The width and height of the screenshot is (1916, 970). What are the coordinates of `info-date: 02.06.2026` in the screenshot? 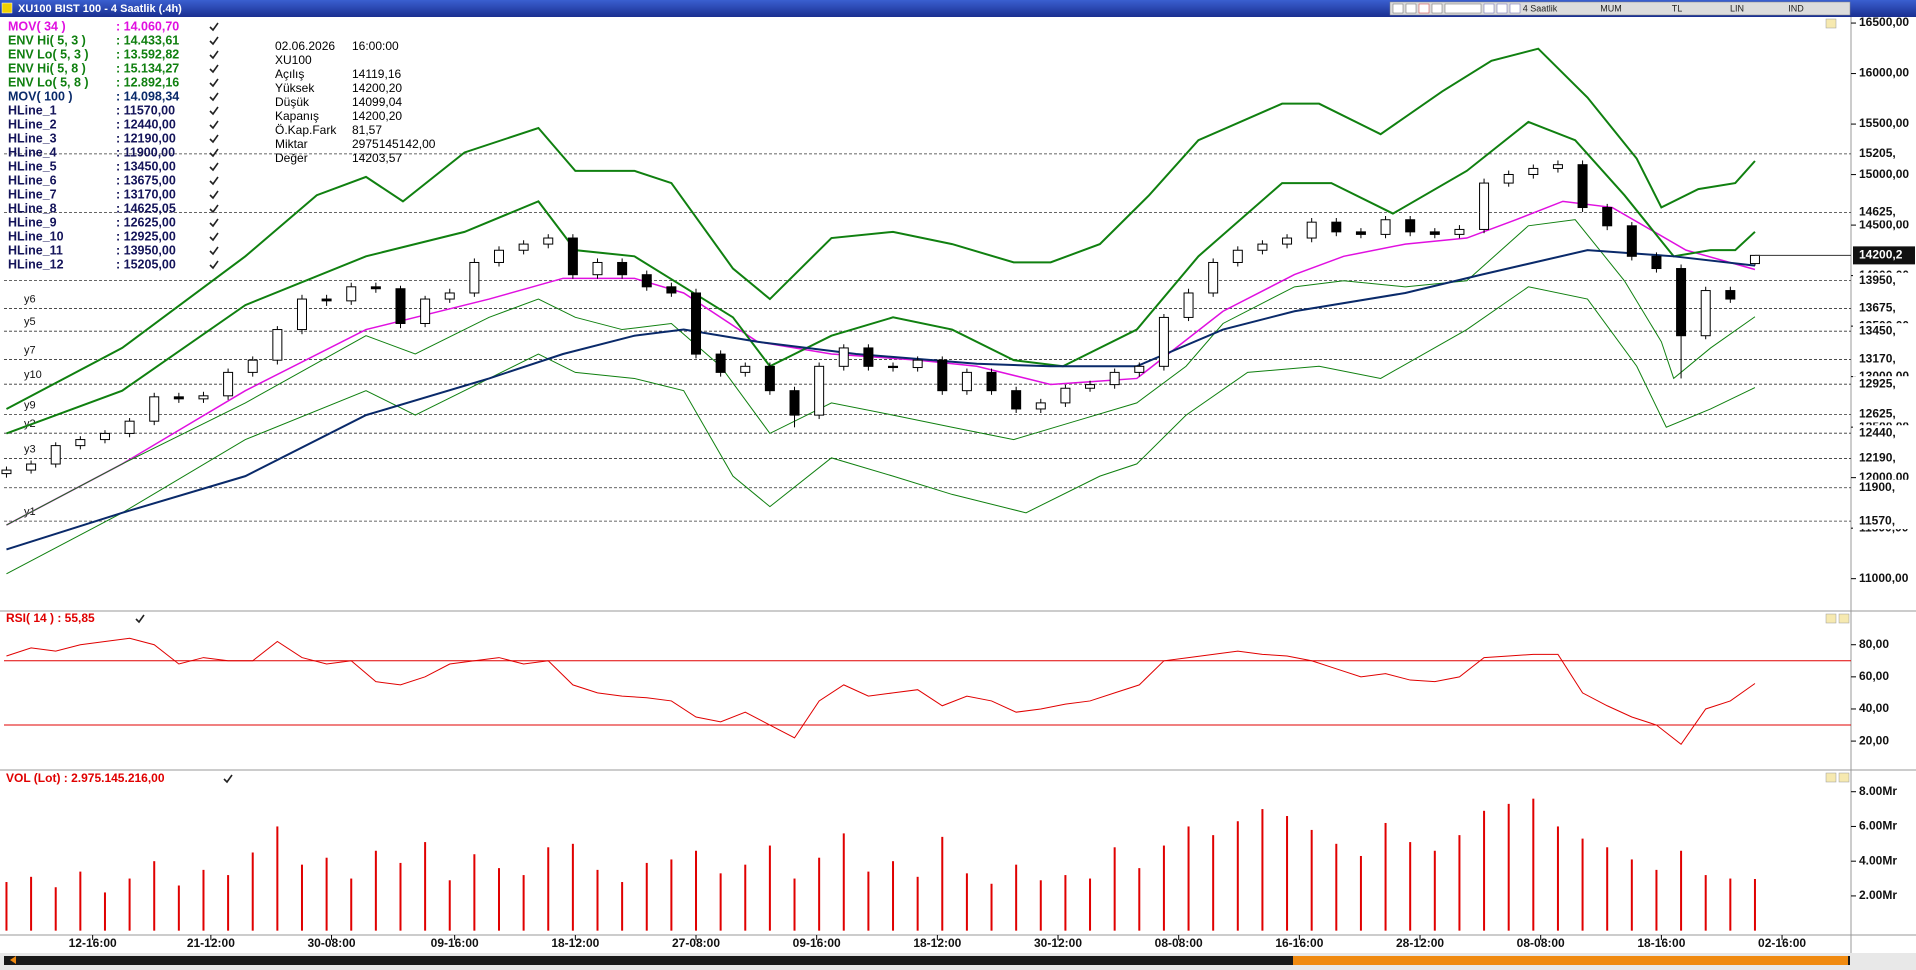 It's located at (305, 46).